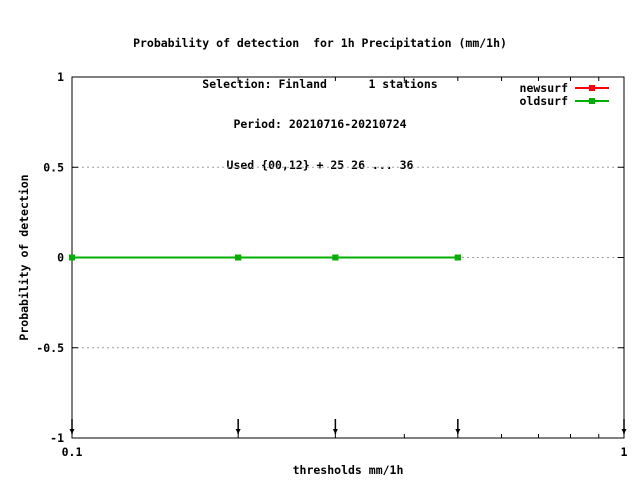  What do you see at coordinates (320, 164) in the screenshot?
I see `chart-title-line-4: Used {00,12} + 25 26 ... 36` at bounding box center [320, 164].